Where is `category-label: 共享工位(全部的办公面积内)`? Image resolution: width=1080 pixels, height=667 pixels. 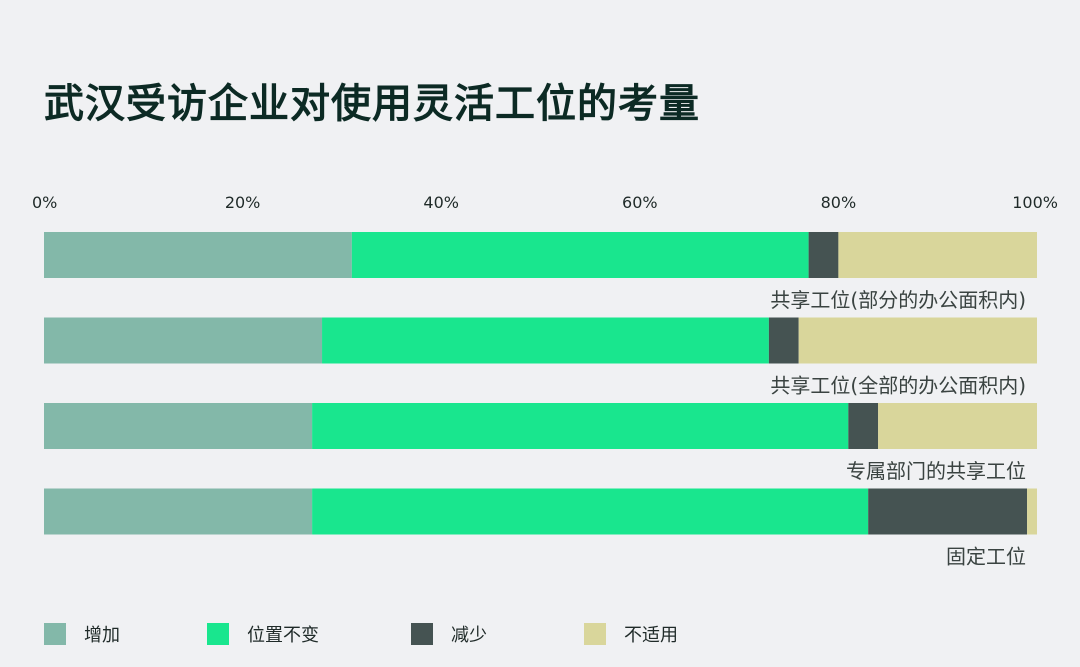
category-label: 共享工位(全部的办公面积内) is located at coordinates (898, 386).